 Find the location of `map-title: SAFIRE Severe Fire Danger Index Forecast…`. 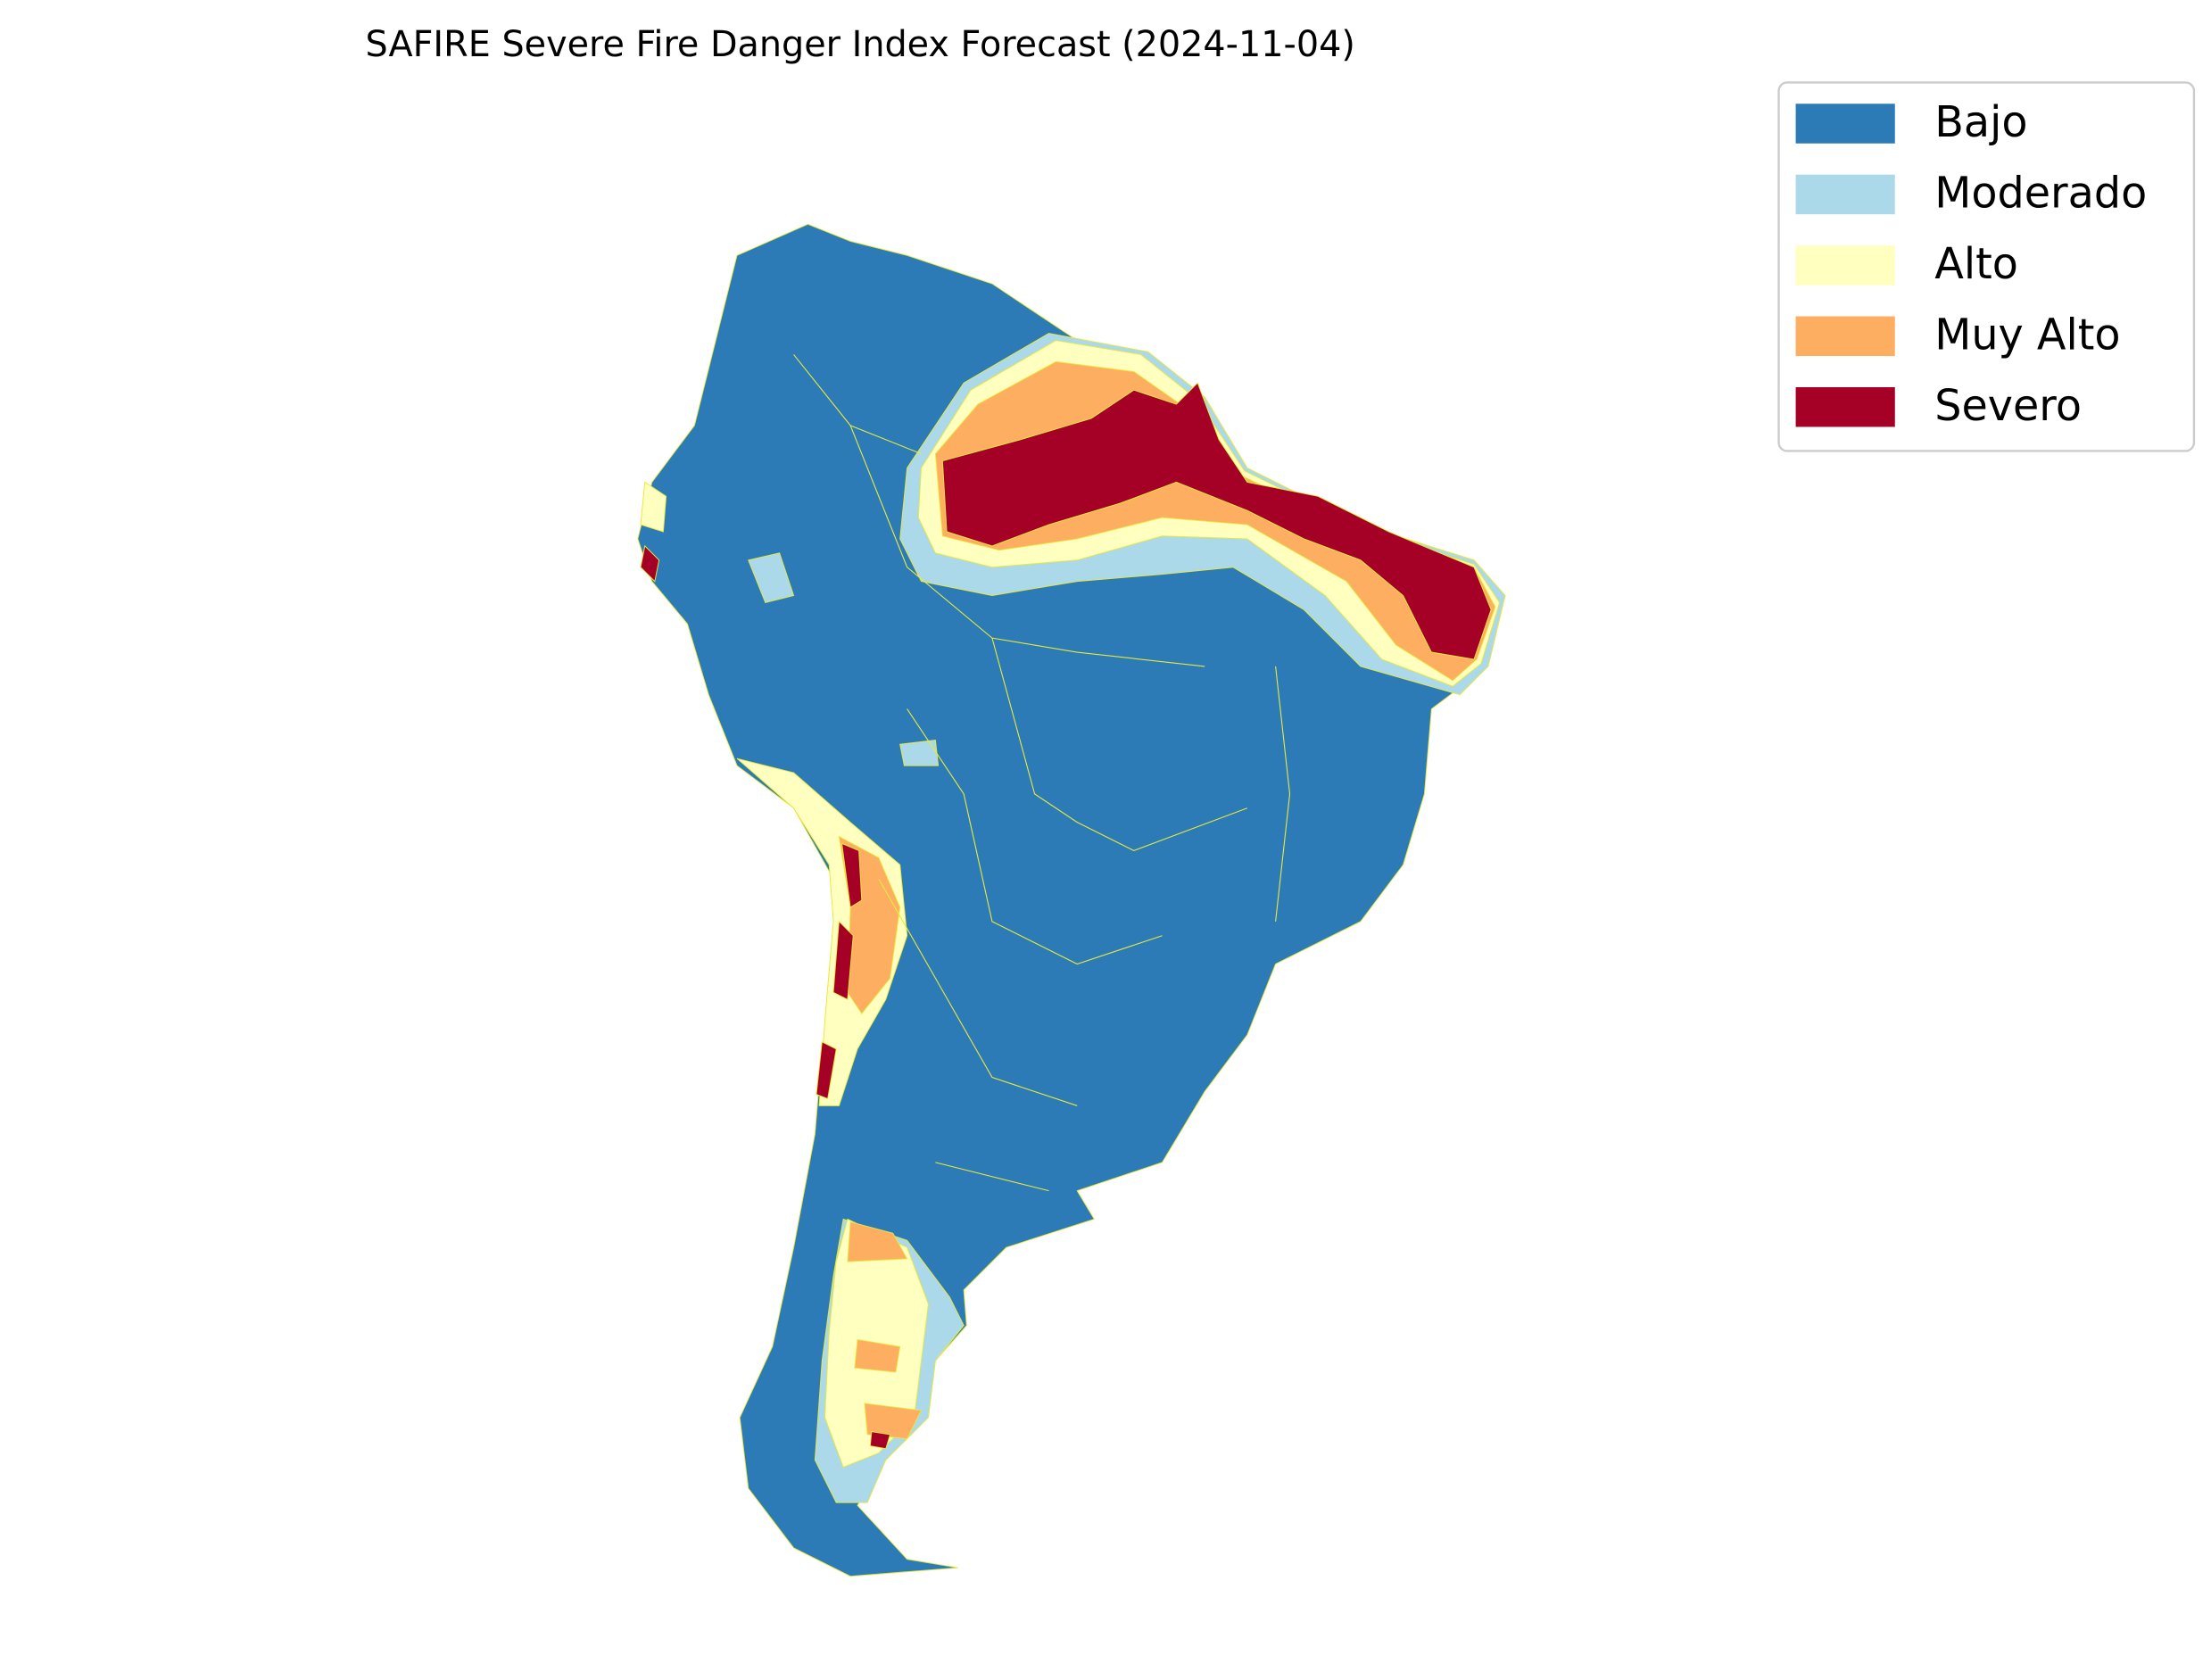

map-title: SAFIRE Severe Fire Danger Index Forecast… is located at coordinates (860, 44).